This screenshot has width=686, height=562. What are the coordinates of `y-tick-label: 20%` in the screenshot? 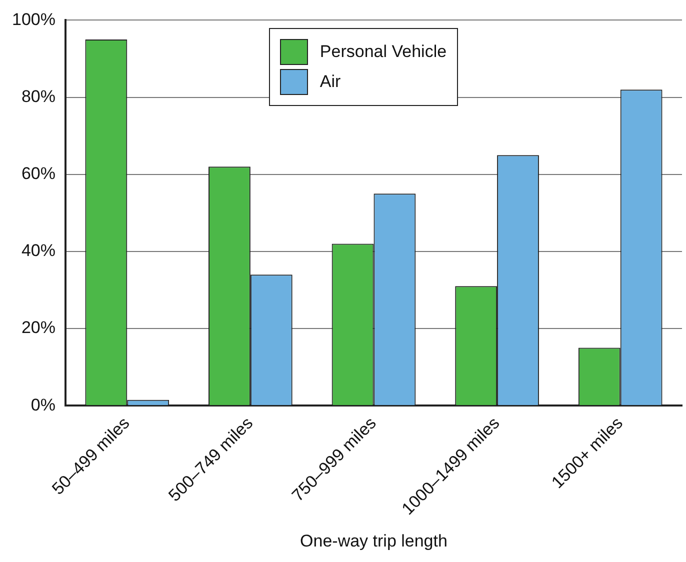 It's located at (38, 328).